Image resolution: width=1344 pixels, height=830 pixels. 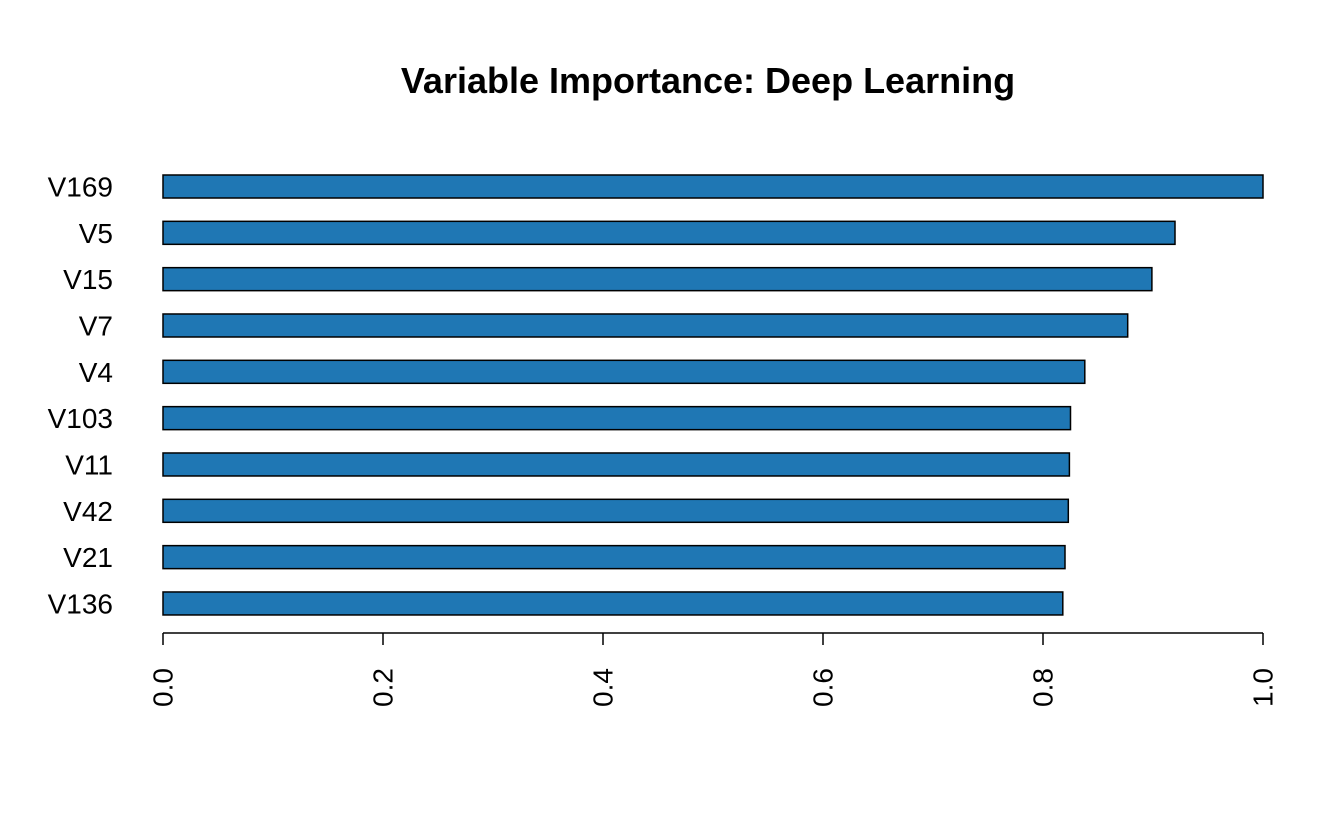 What do you see at coordinates (80, 418) in the screenshot?
I see `category-label-v103: V103` at bounding box center [80, 418].